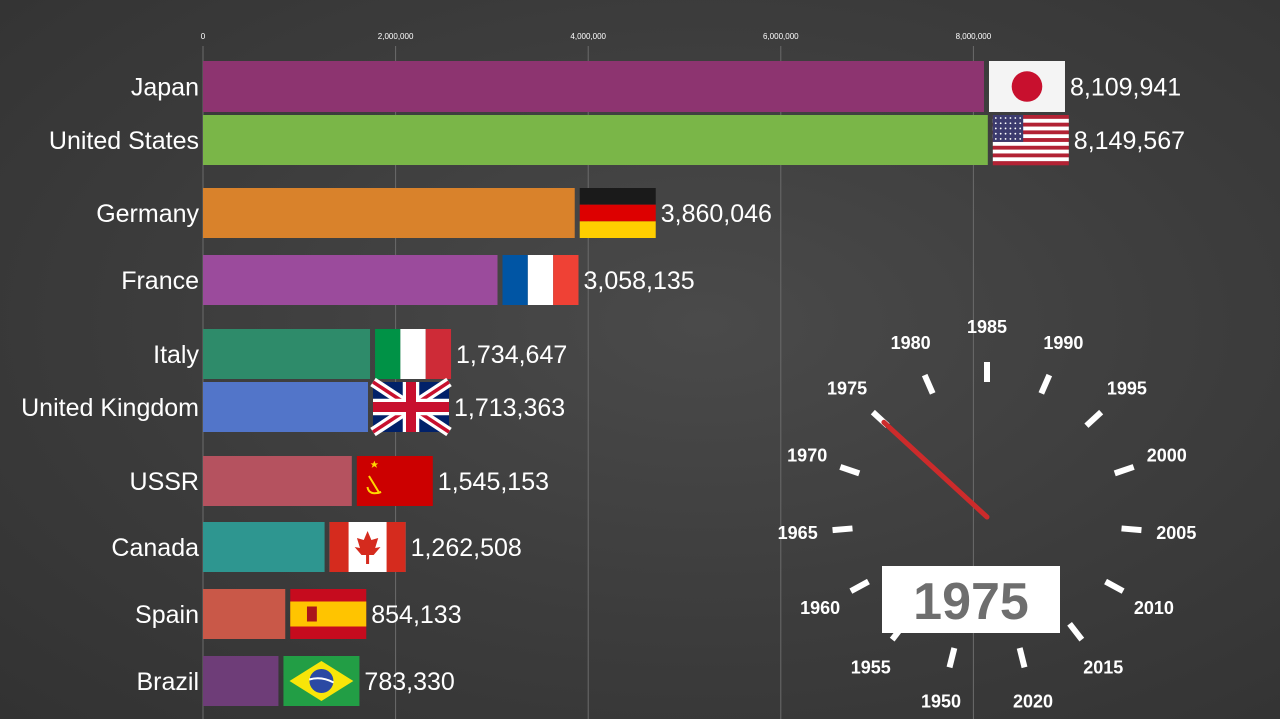 This screenshot has height=719, width=1280. Describe the element at coordinates (1167, 456) in the screenshot. I see `dial-year-label: 2000` at that location.